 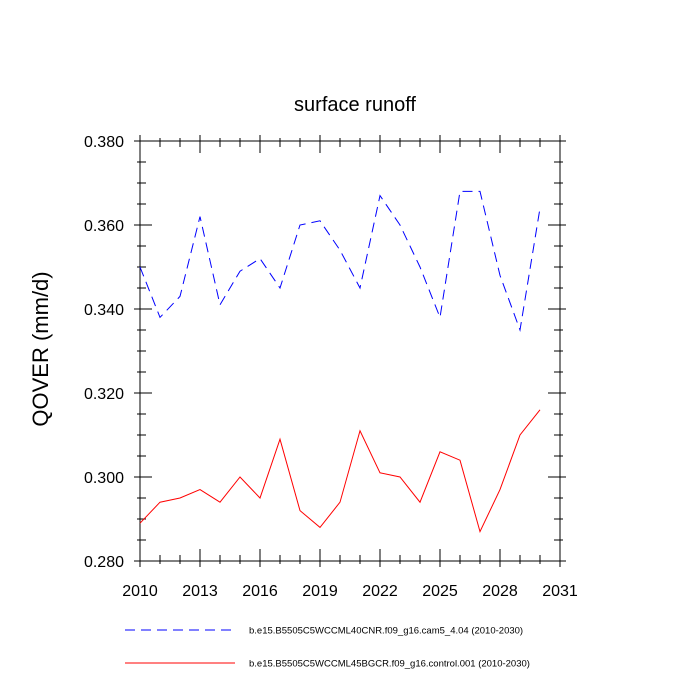 What do you see at coordinates (104, 142) in the screenshot?
I see `y-tick-label: 0.380` at bounding box center [104, 142].